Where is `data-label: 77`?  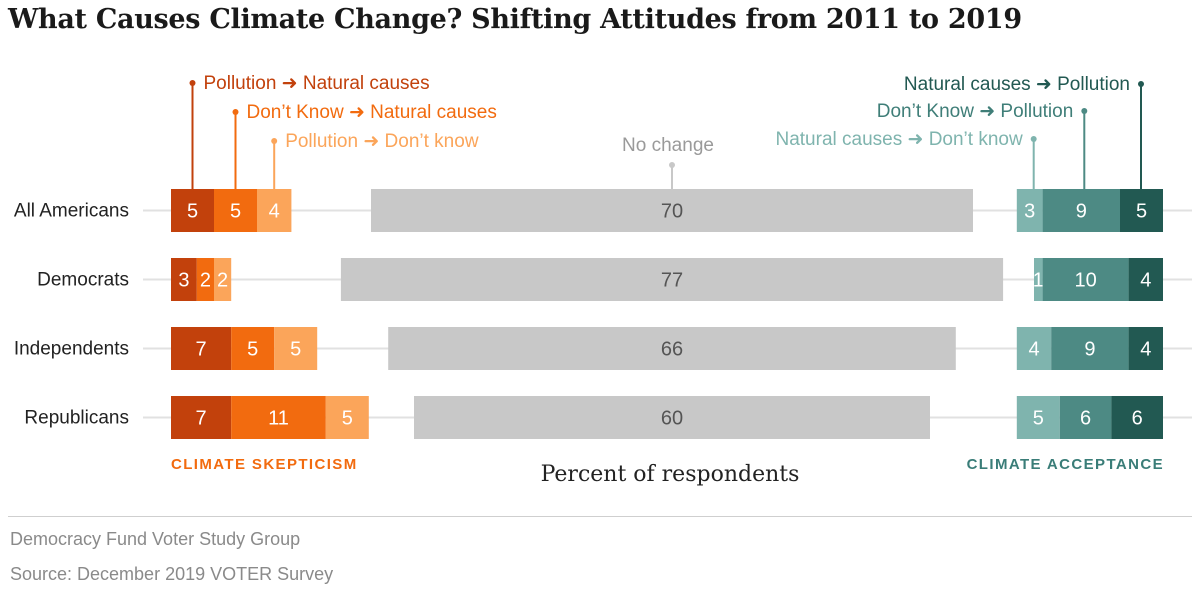 data-label: 77 is located at coordinates (672, 281).